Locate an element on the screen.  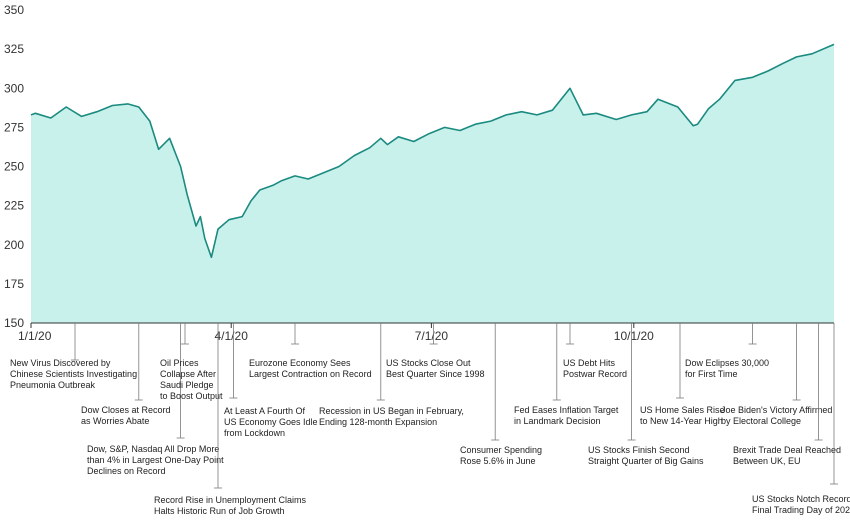
annotation-text: Straight Quarter of Big Gains is located at coordinates (646, 461).